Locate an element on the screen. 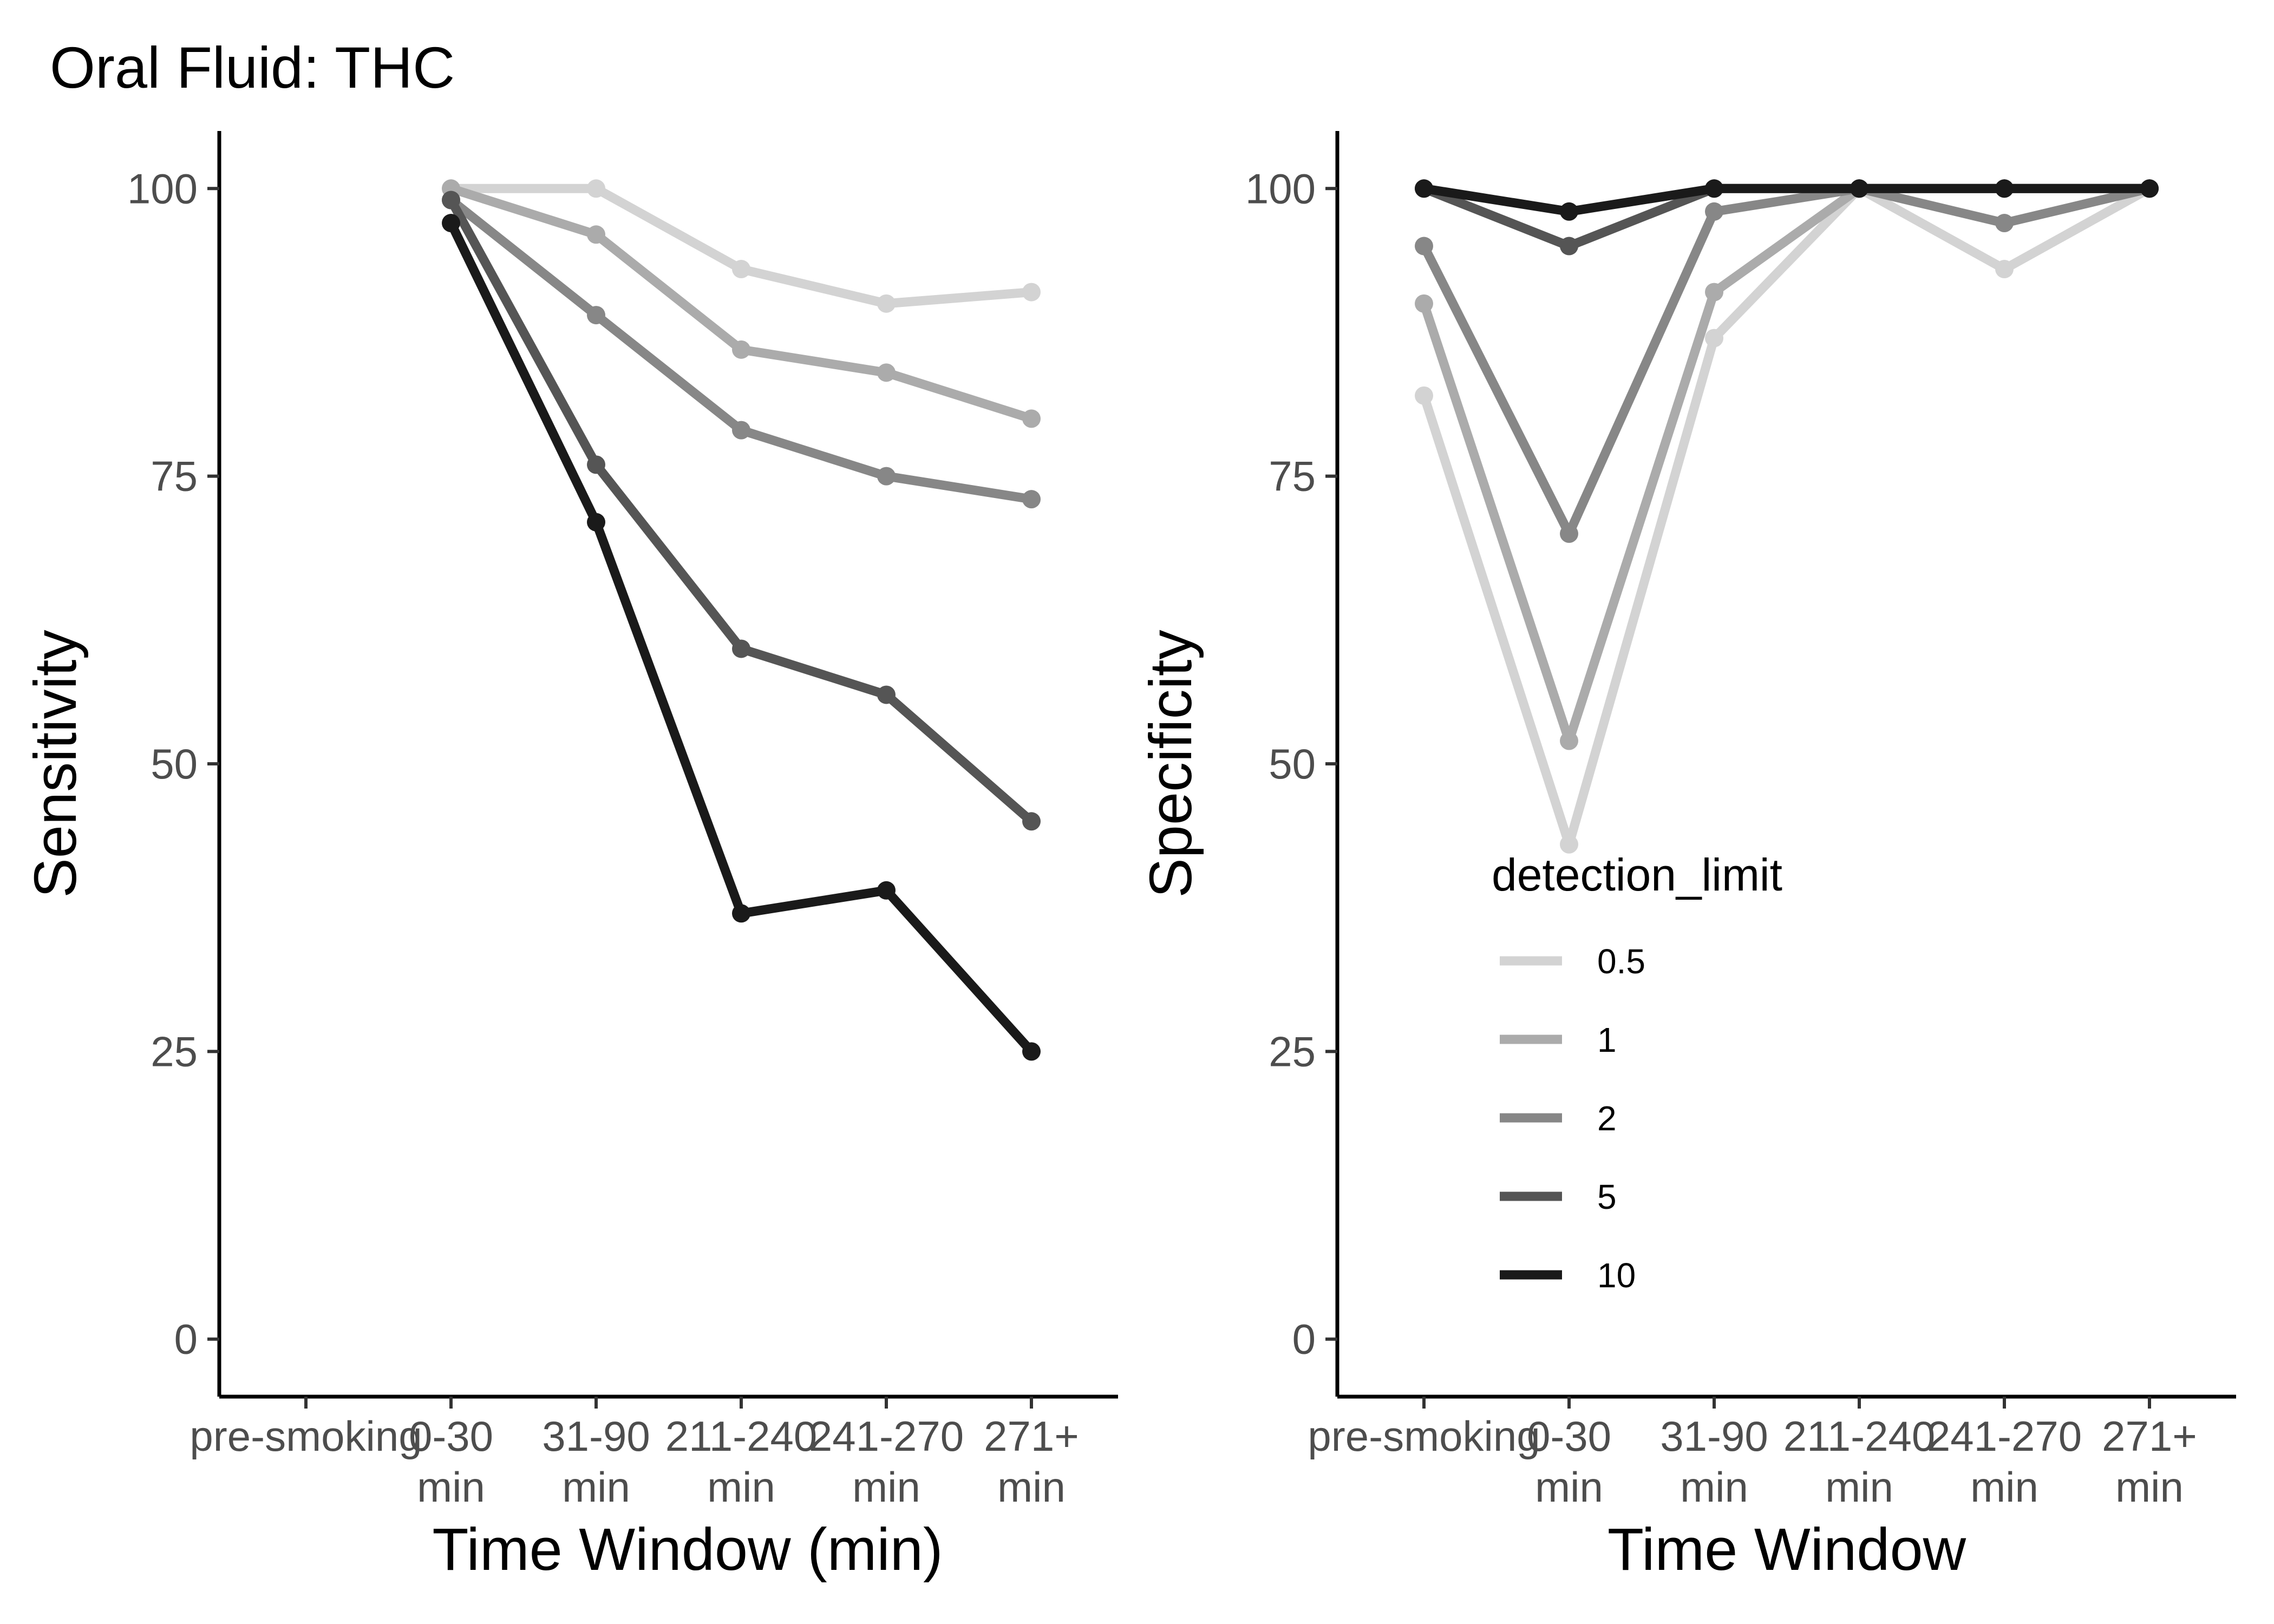  legend-item: 10 is located at coordinates (1568, 1276).